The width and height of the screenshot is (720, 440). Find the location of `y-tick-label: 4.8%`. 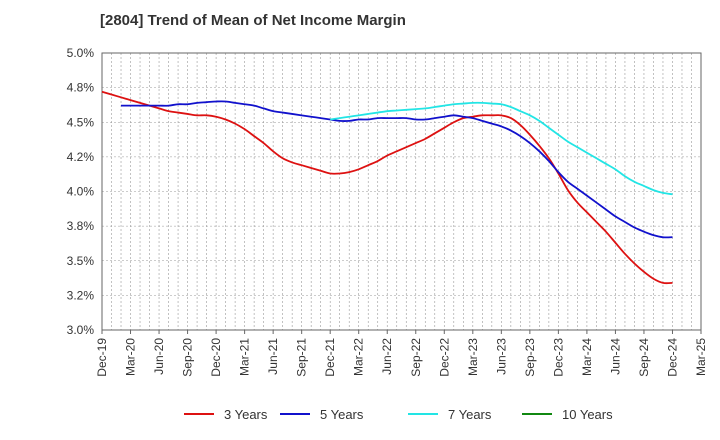

y-tick-label: 4.8% is located at coordinates (81, 88).